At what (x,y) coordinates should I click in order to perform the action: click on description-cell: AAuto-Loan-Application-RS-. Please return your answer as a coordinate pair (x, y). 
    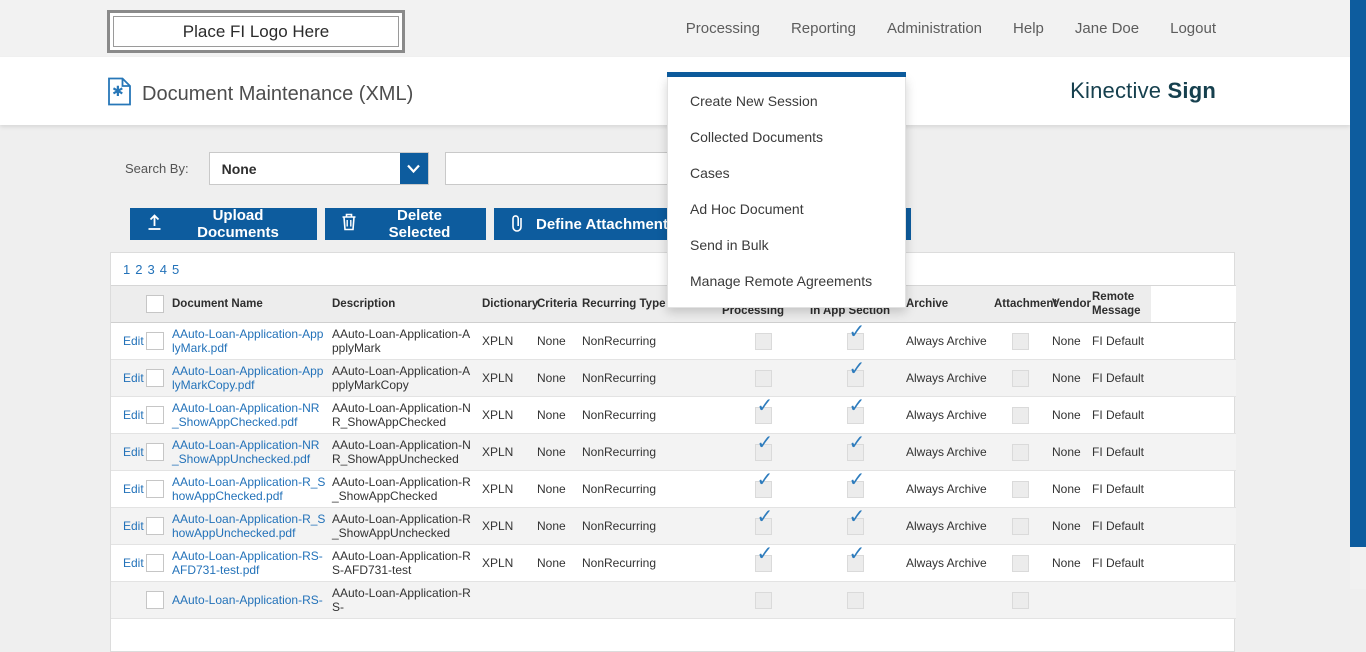
    Looking at the image, I should click on (401, 600).